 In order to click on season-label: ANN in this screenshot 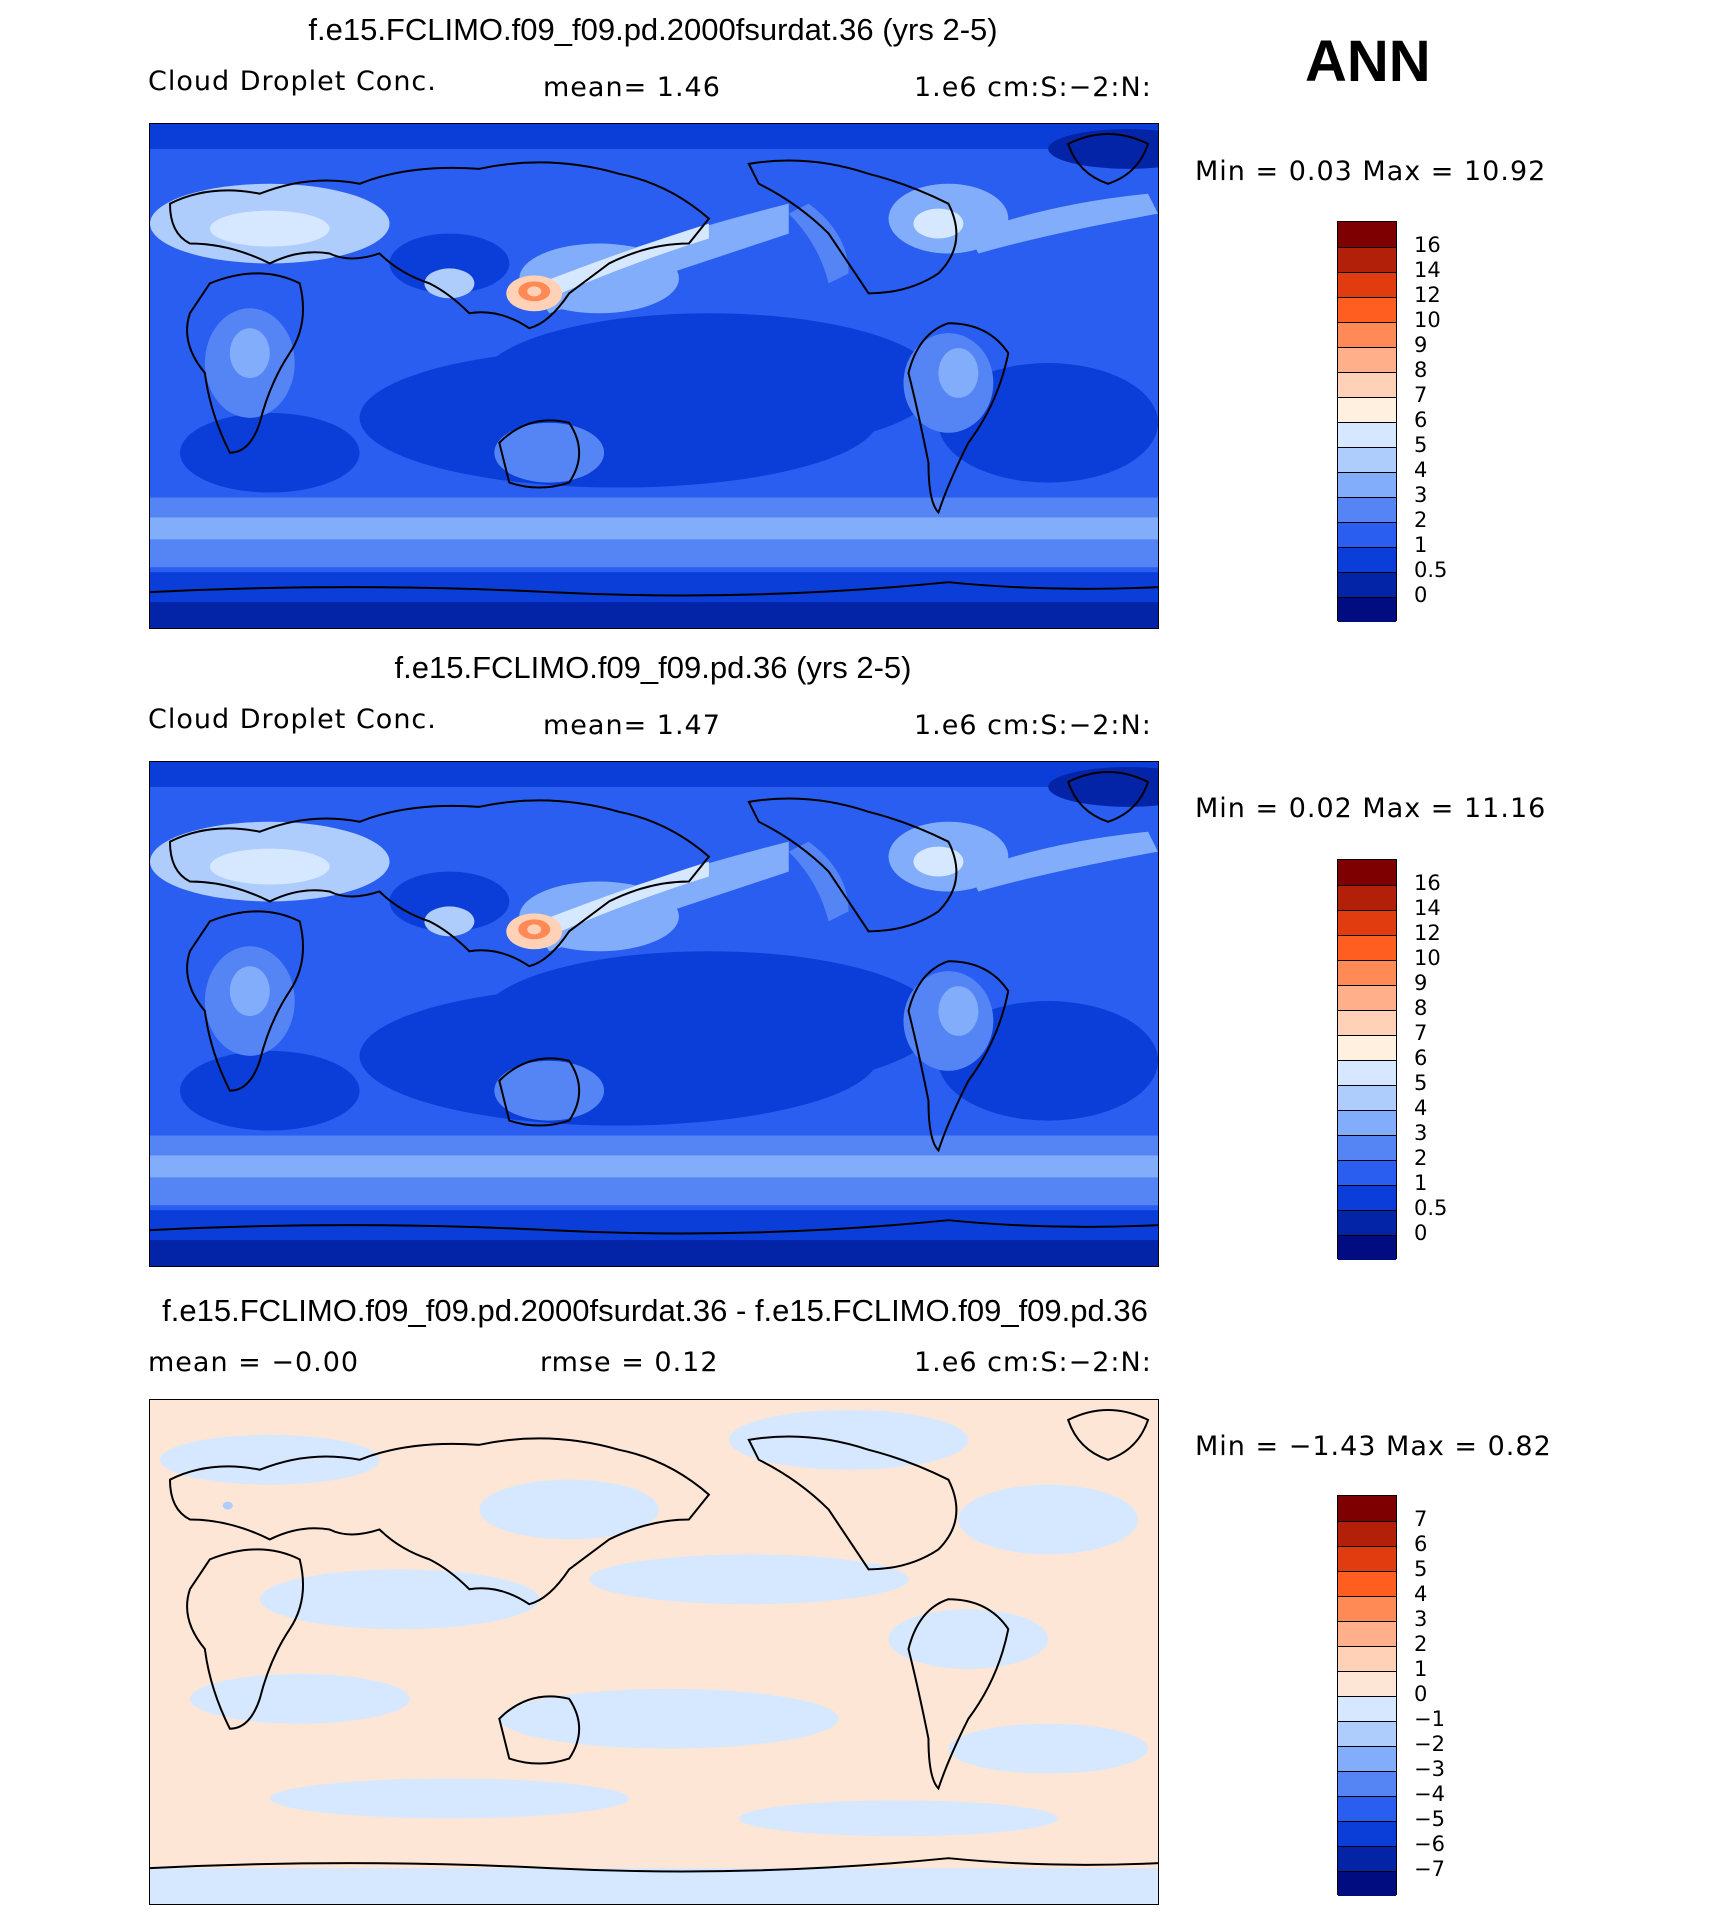, I will do `click(1368, 61)`.